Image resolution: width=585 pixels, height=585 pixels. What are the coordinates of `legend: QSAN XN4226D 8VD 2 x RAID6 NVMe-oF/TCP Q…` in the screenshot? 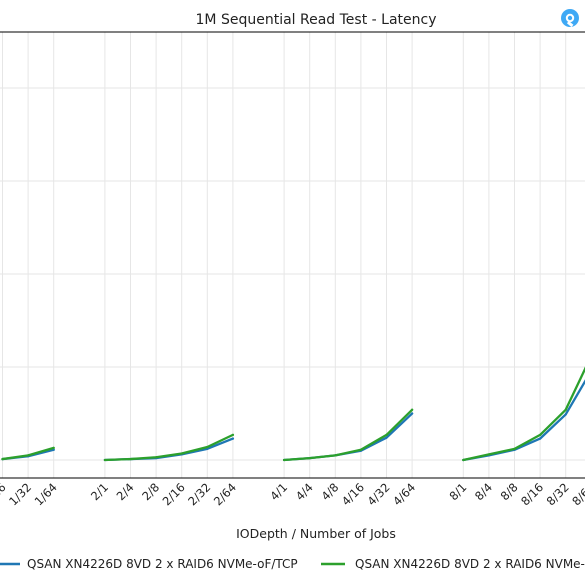 It's located at (292, 564).